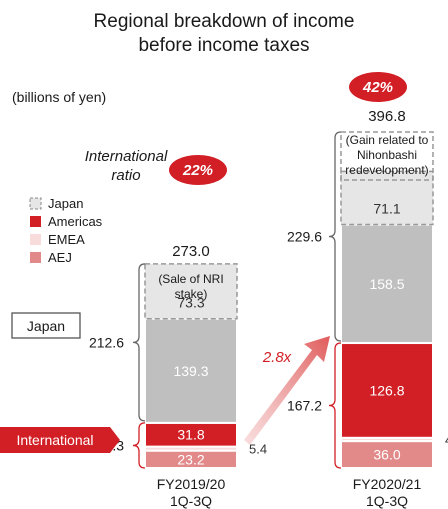 This screenshot has height=509, width=448. What do you see at coordinates (191, 484) in the screenshot?
I see `x-tick-label-1-line-1: FY2019/20` at bounding box center [191, 484].